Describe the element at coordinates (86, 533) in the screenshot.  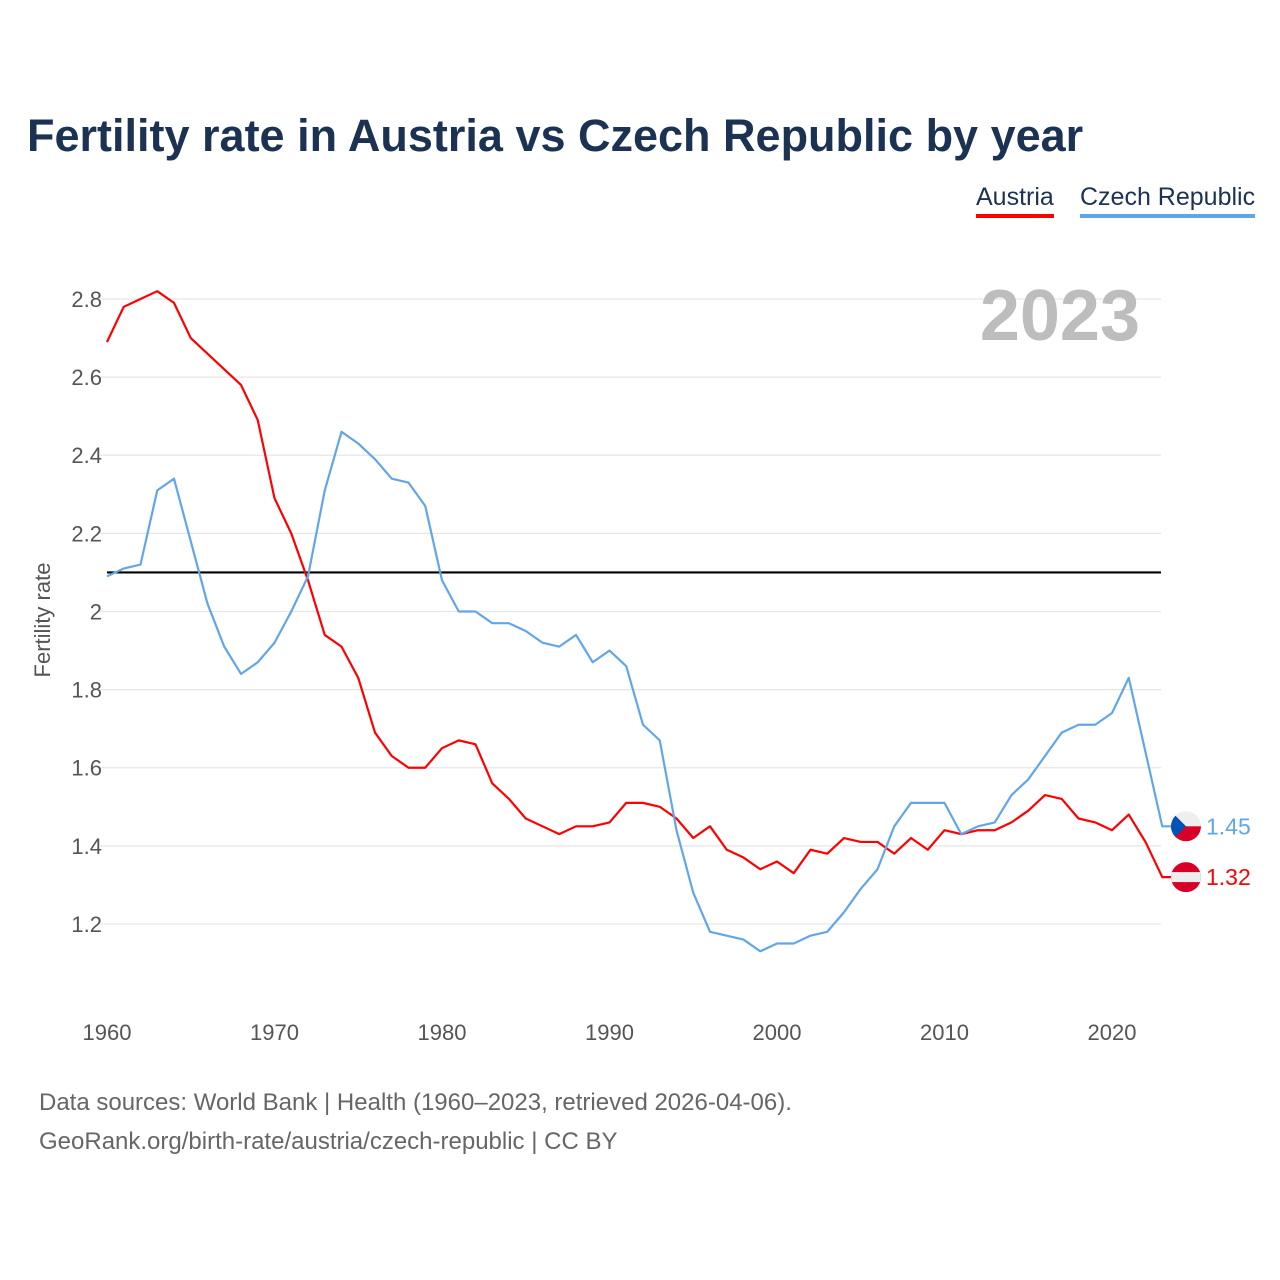
I see `y-tick-label: 2.2` at that location.